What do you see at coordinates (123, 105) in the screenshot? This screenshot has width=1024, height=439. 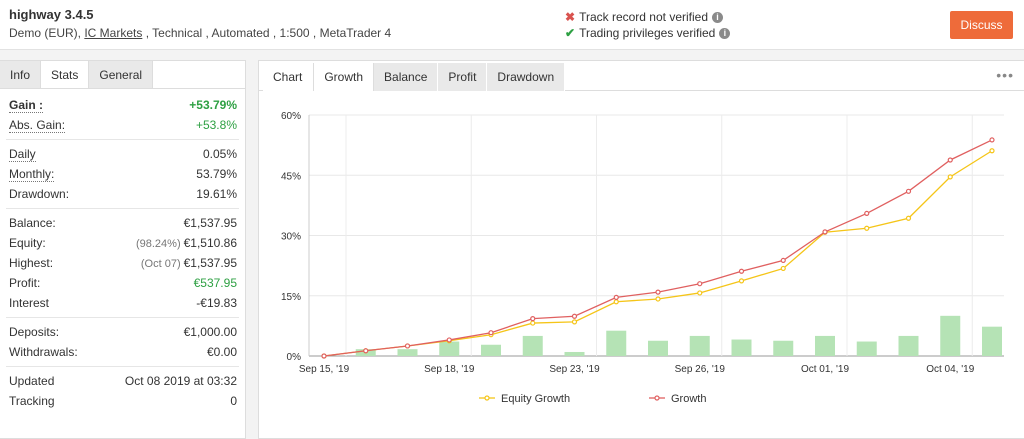 I see `stat-gain: Gain : +53.79%` at bounding box center [123, 105].